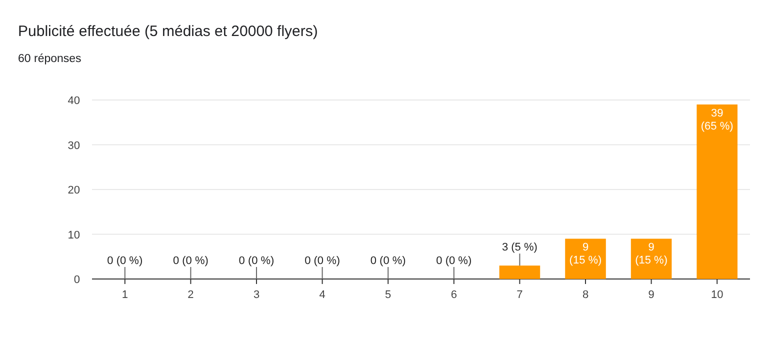 Image resolution: width=761 pixels, height=352 pixels. I want to click on chart-title: Publicité effectuée (5 médias et 20000 flyers), so click(168, 31).